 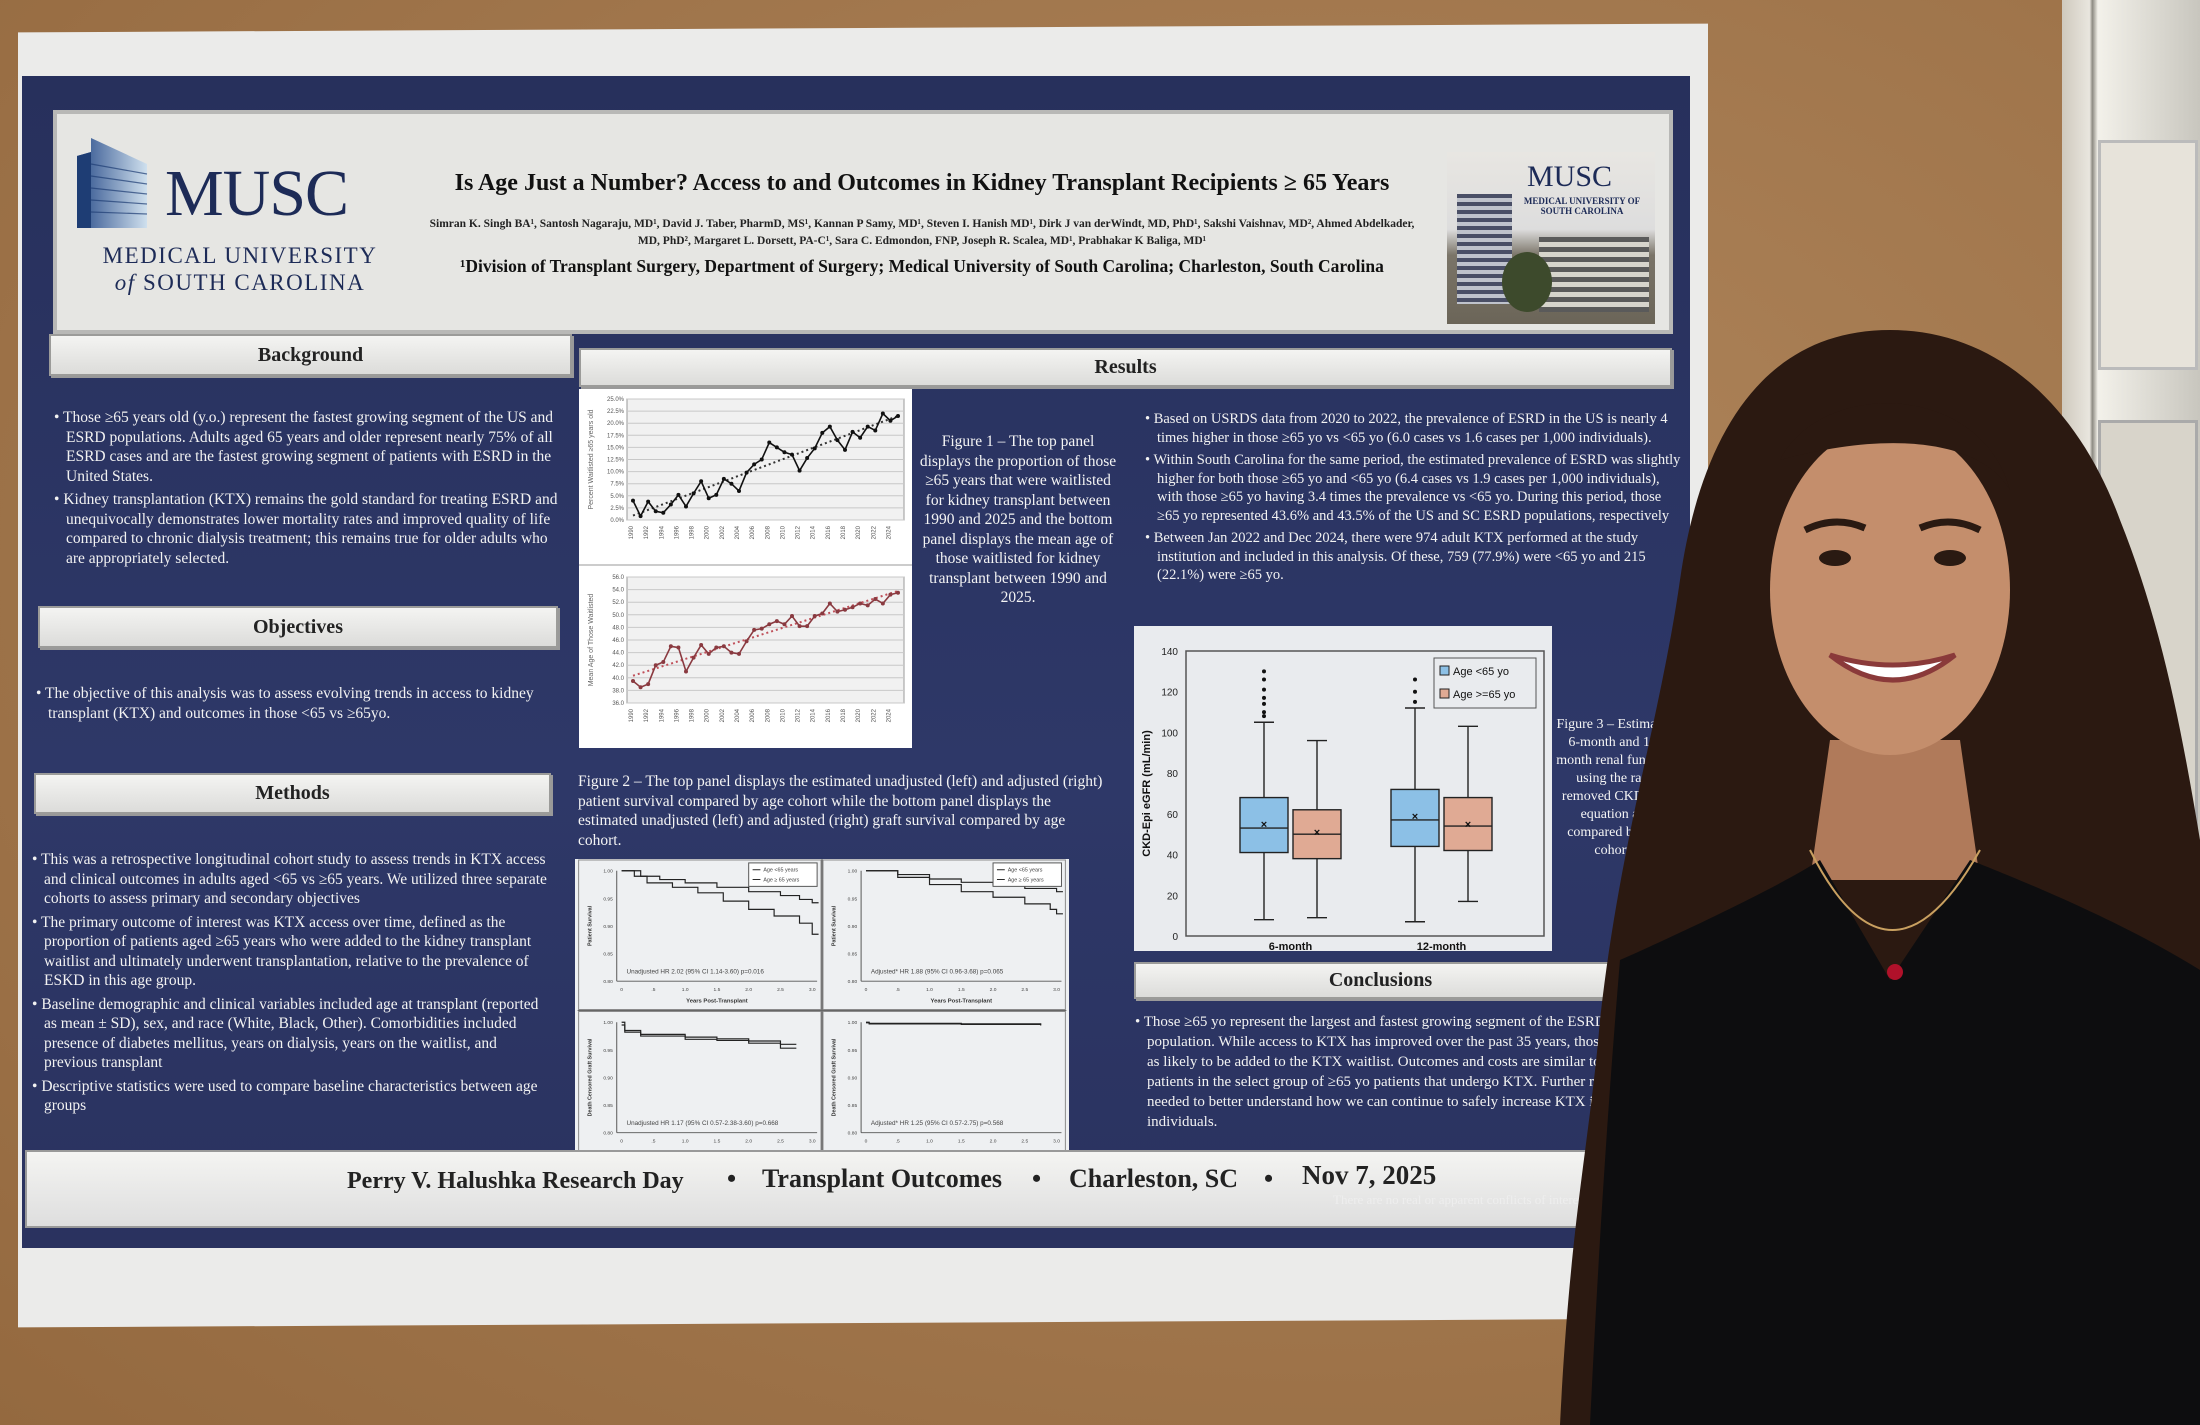 I want to click on neck, so click(x=1895, y=810).